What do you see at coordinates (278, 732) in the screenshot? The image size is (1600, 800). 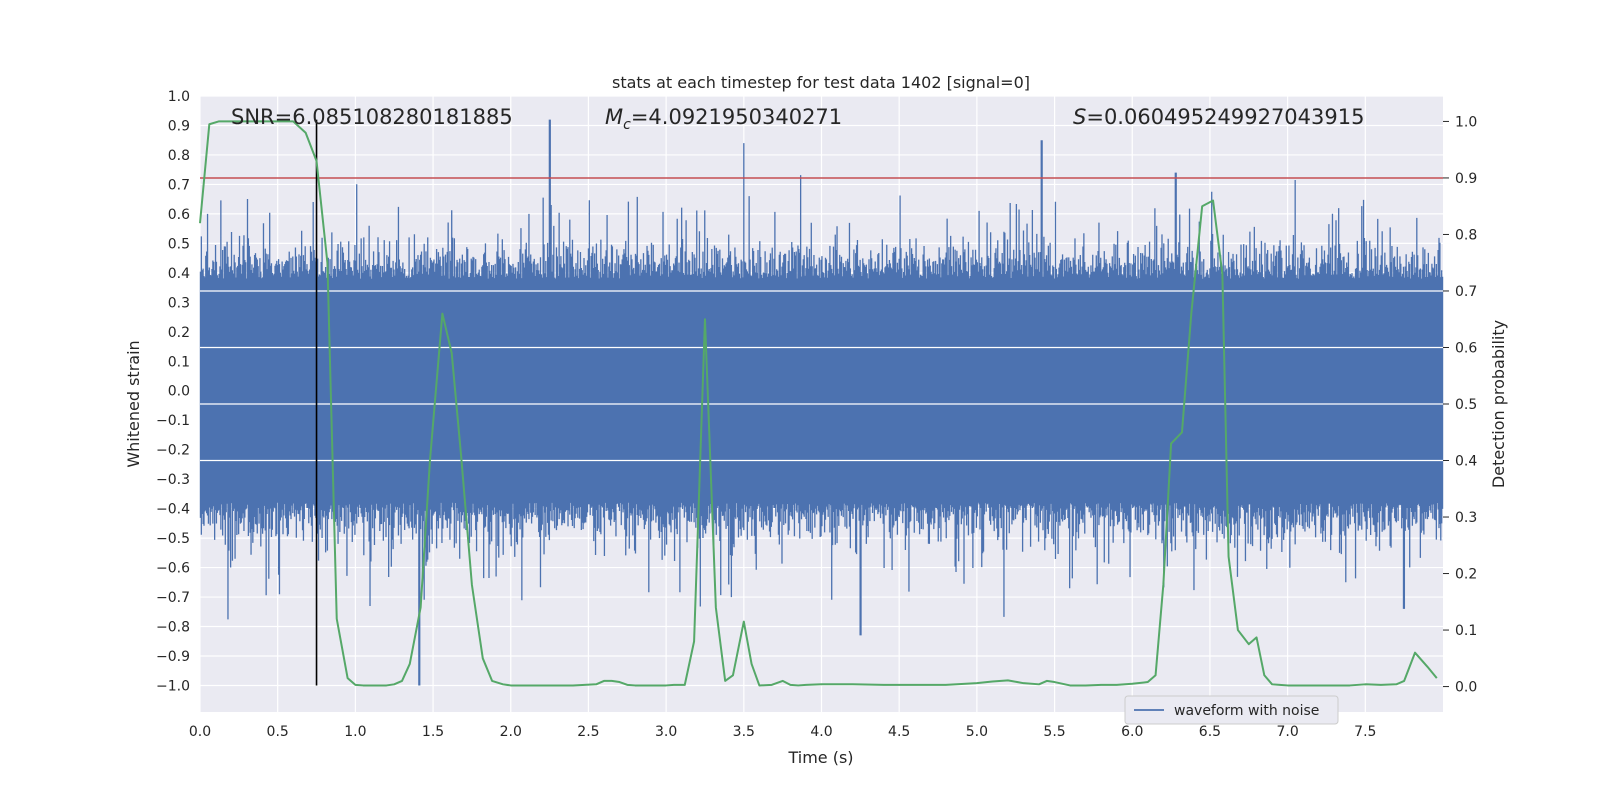 I see `x-tick-label: 0.5` at bounding box center [278, 732].